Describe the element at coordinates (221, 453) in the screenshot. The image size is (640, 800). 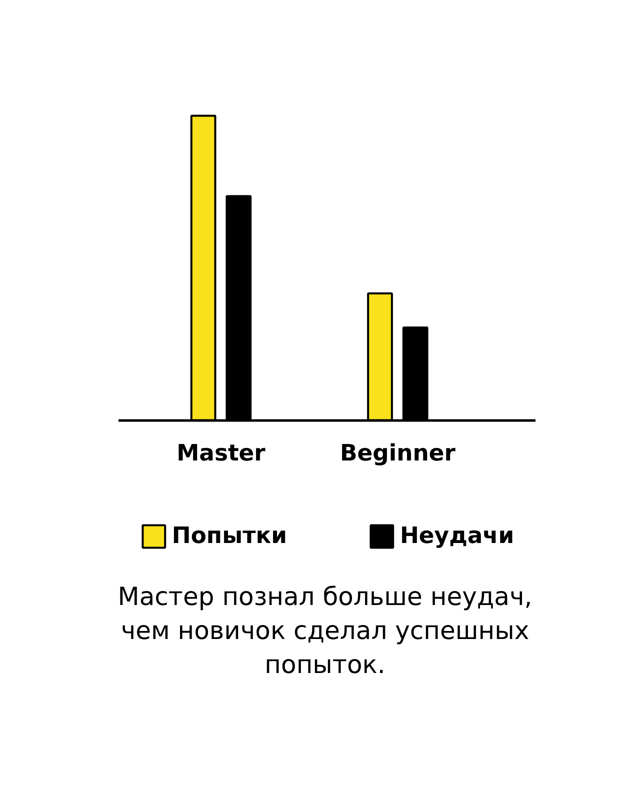
I see `x-tick-label: Master` at that location.